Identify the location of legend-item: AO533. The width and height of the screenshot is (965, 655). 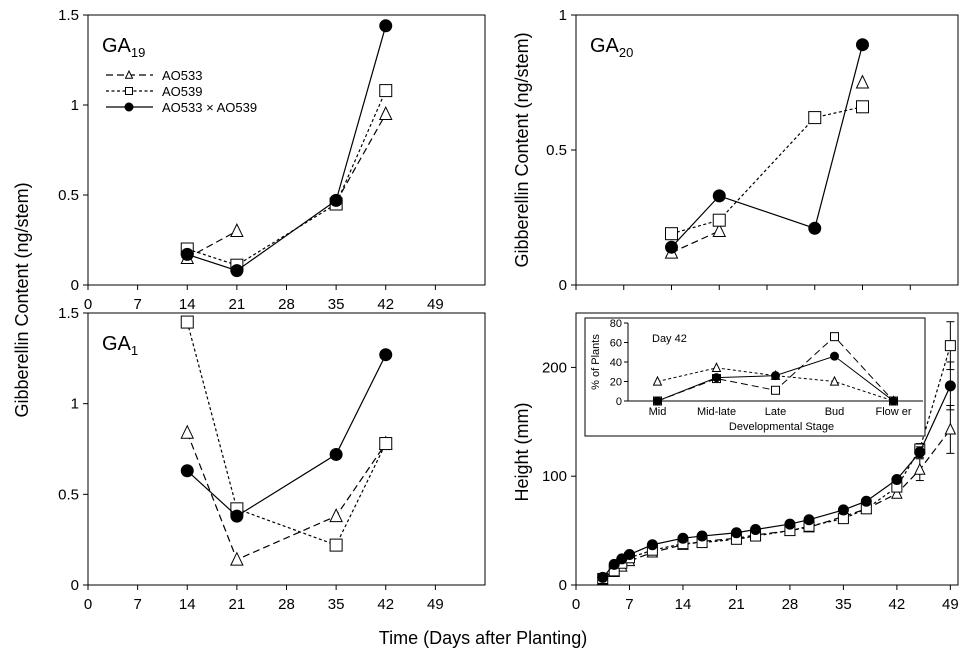
(154, 75).